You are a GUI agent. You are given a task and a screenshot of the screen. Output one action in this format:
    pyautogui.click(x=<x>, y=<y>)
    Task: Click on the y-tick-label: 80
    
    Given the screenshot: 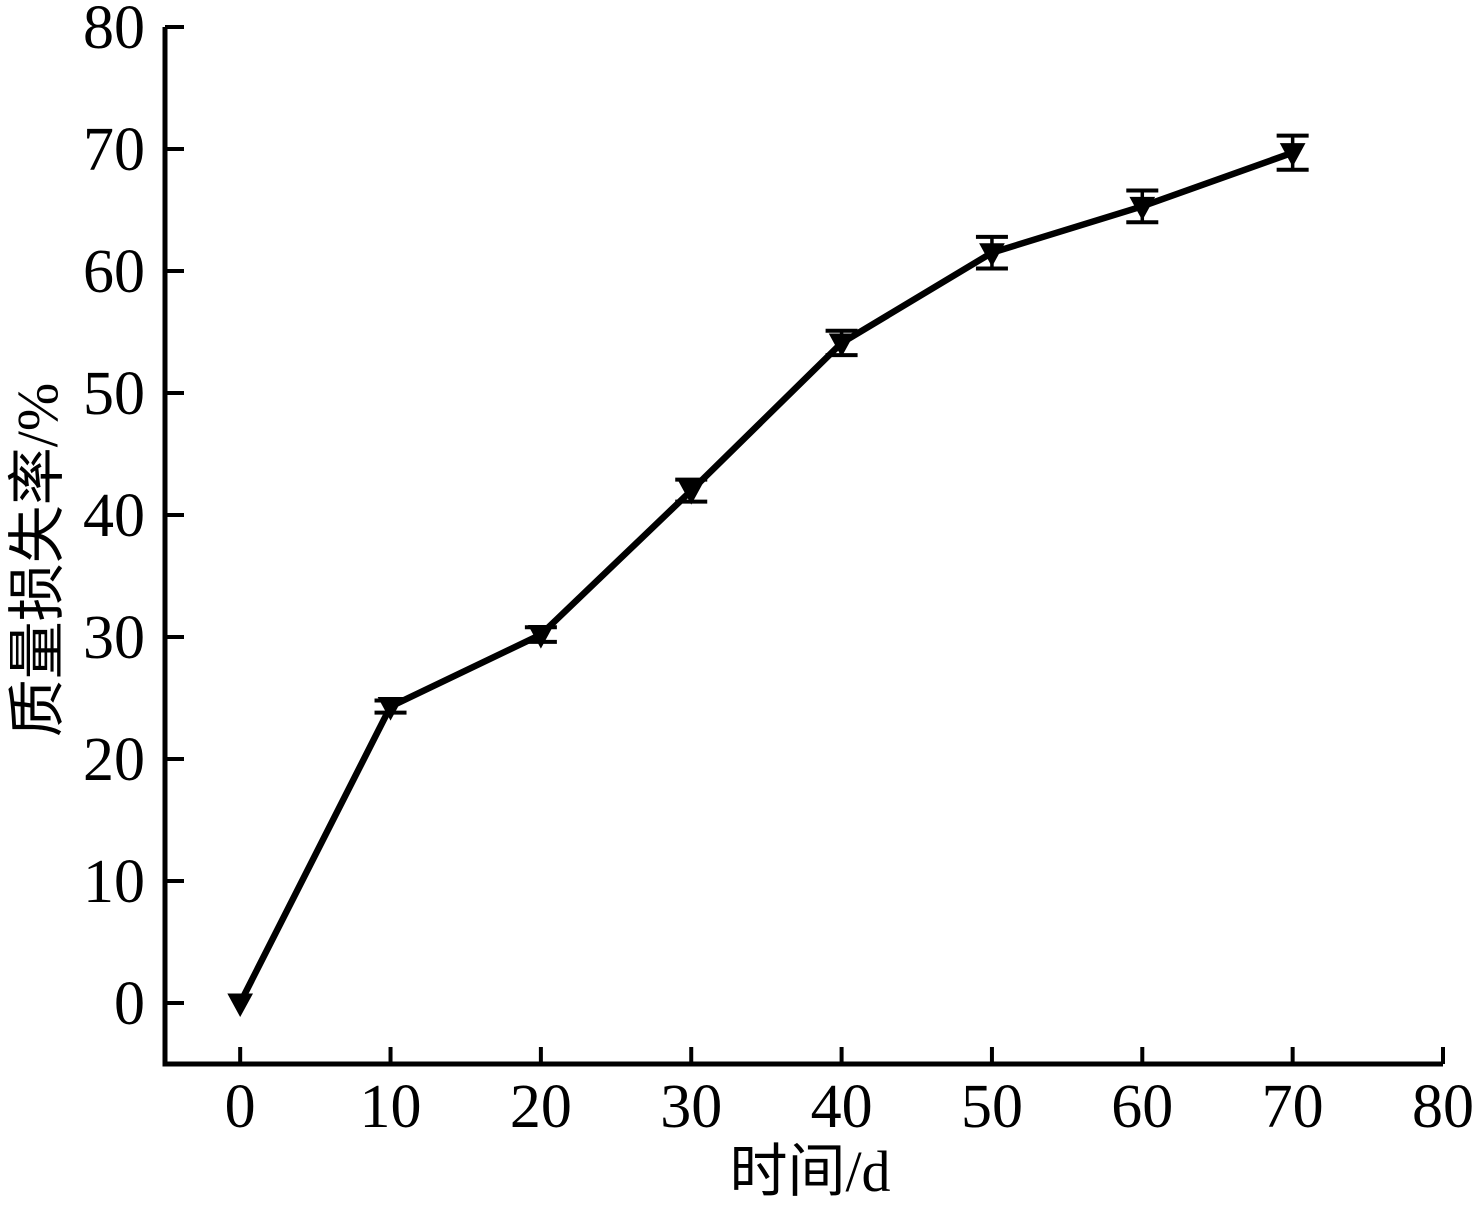 What is the action you would take?
    pyautogui.click(x=114, y=31)
    